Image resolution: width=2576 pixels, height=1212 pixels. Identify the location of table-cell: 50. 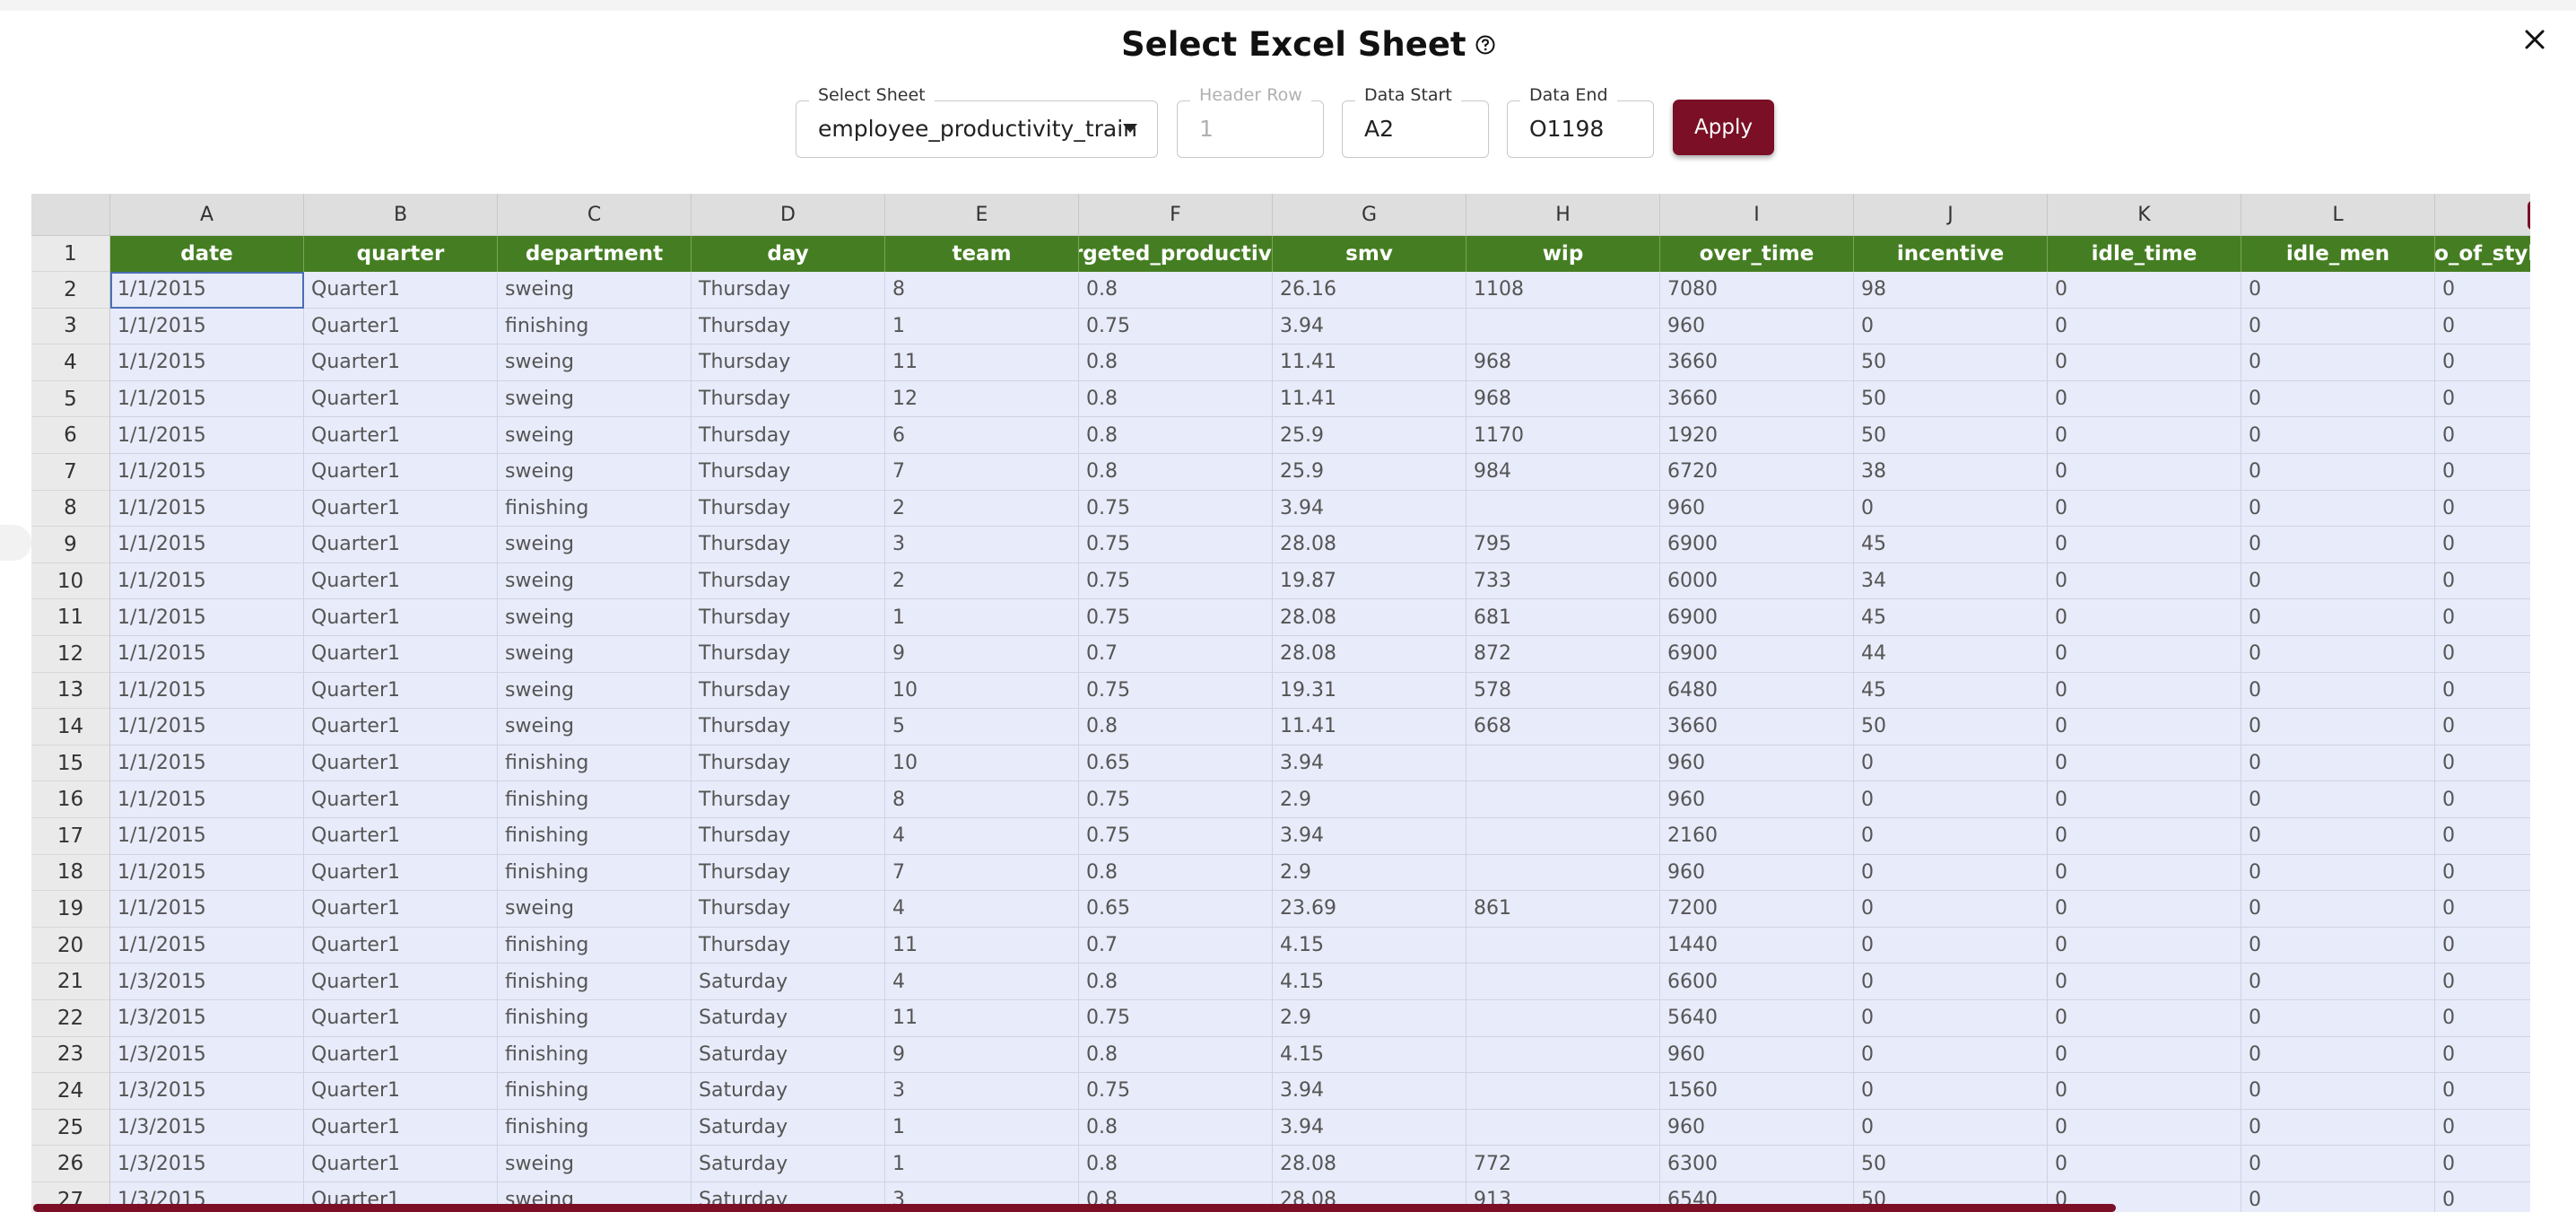
(1951, 1164).